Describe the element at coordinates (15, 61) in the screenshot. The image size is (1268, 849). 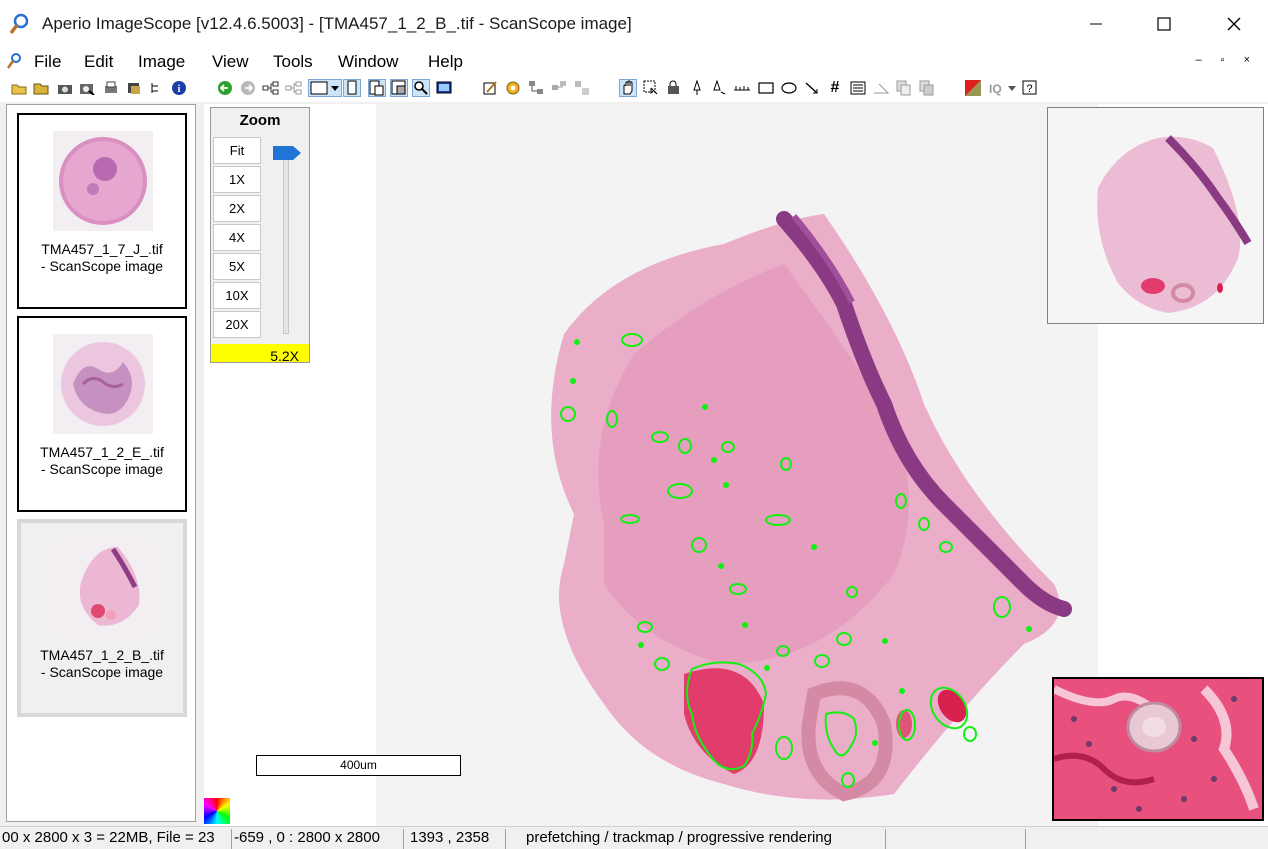
I see `document-icon` at that location.